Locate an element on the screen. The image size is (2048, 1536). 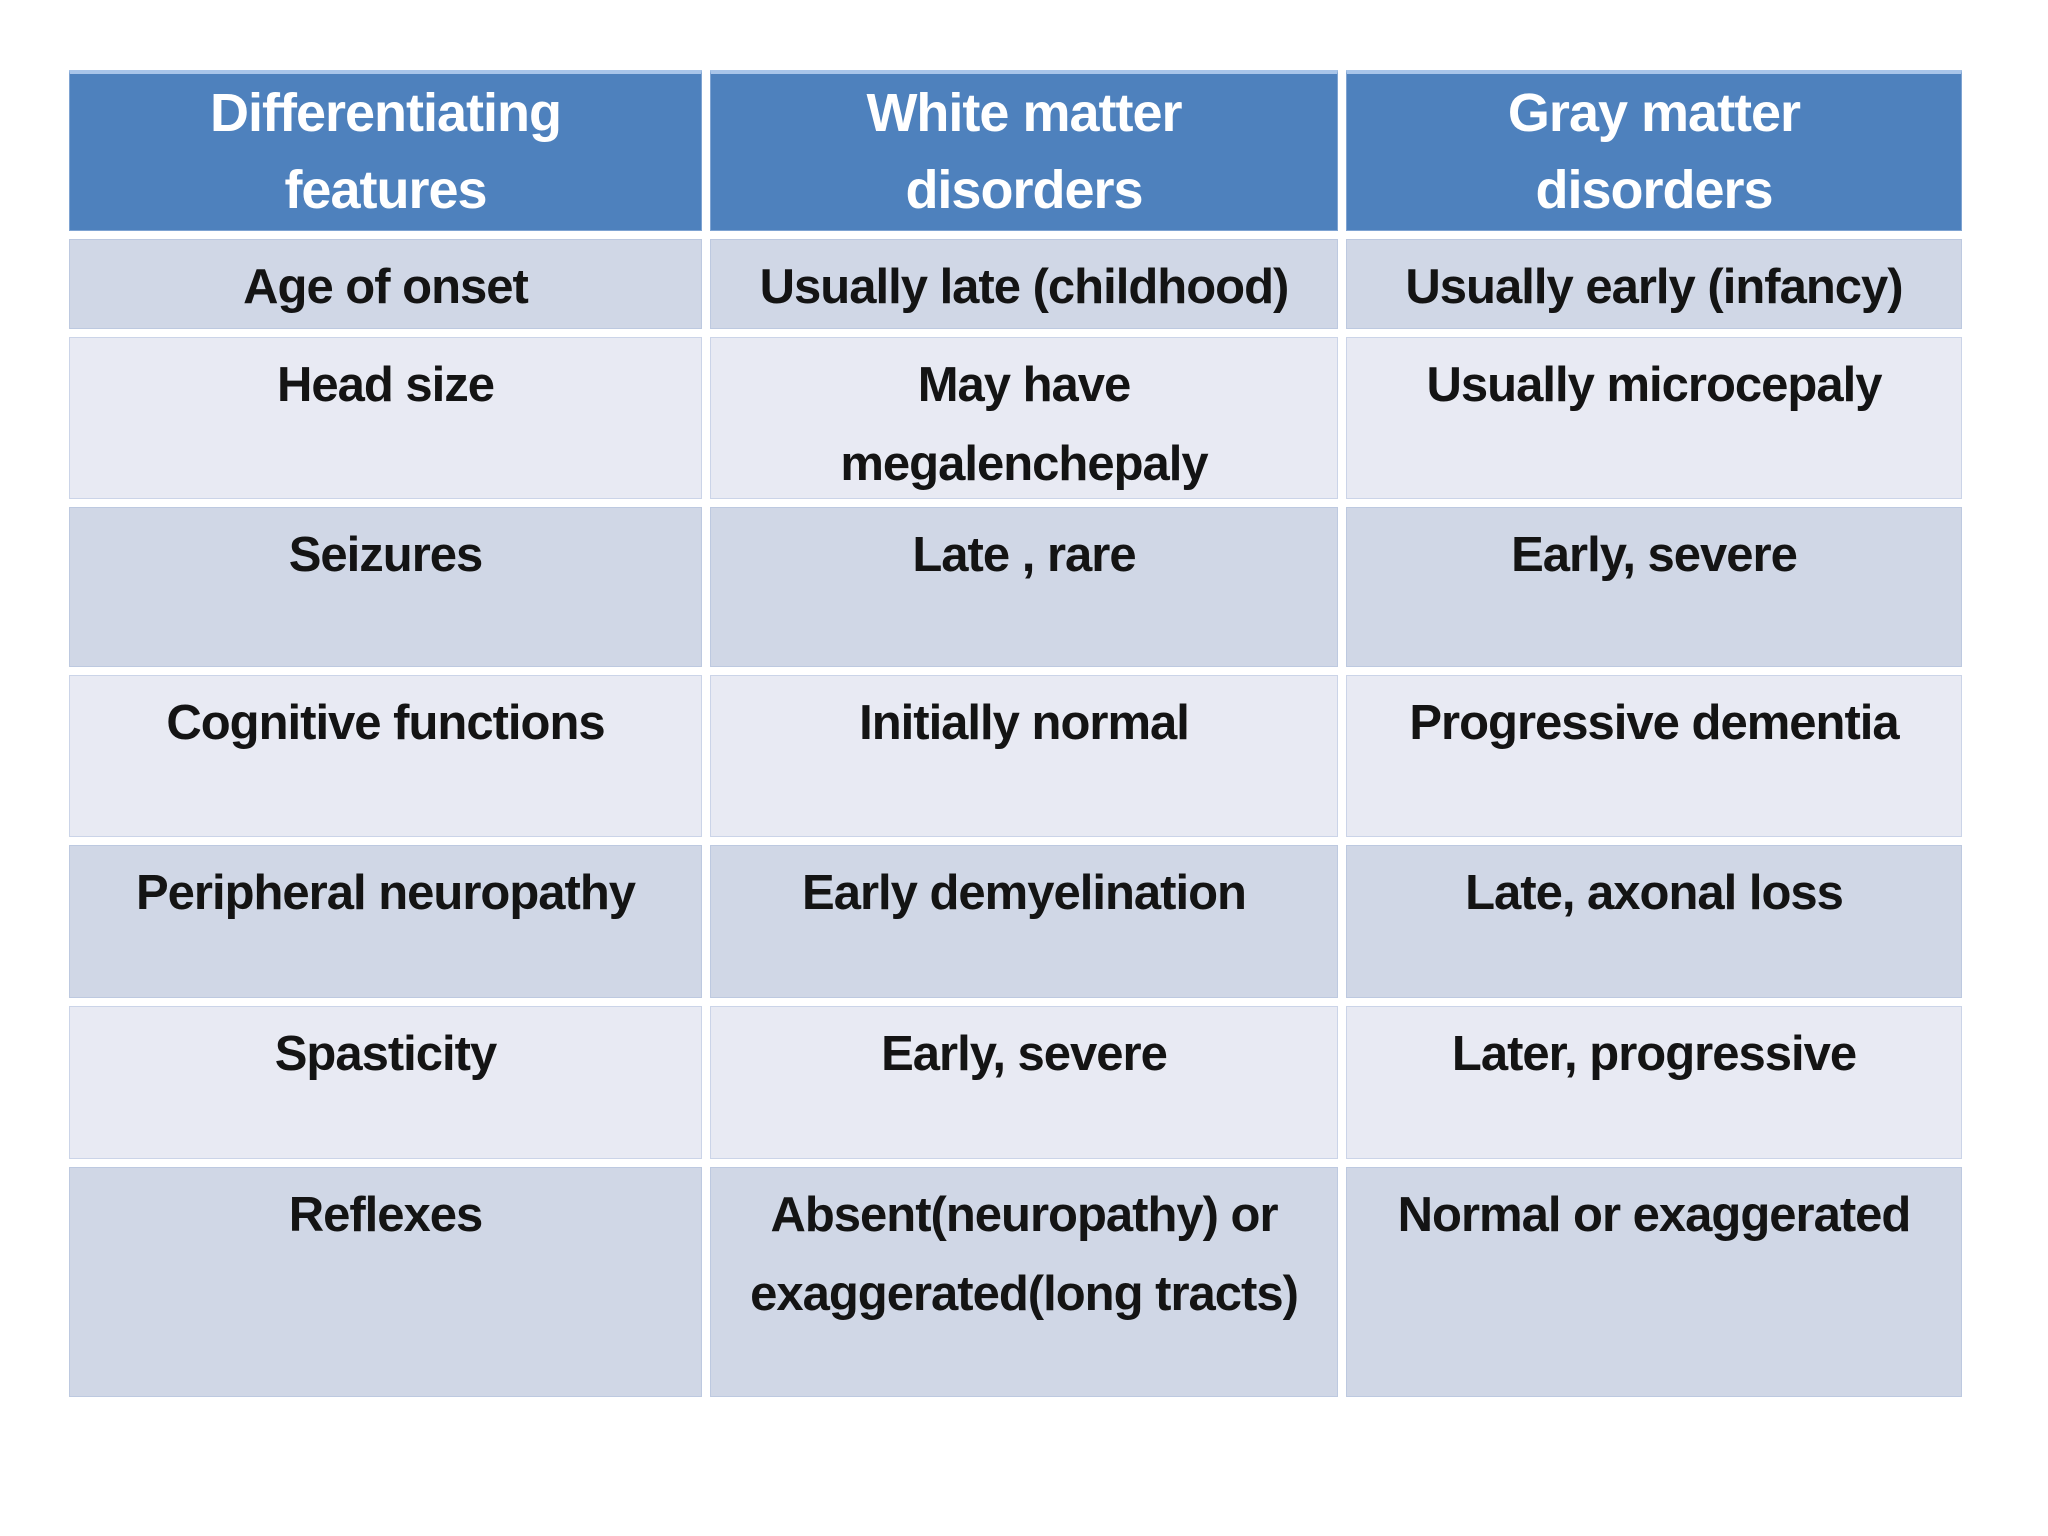
header-cell-gray-matter-disorders: Gray matter disorders is located at coordinates (1654, 150).